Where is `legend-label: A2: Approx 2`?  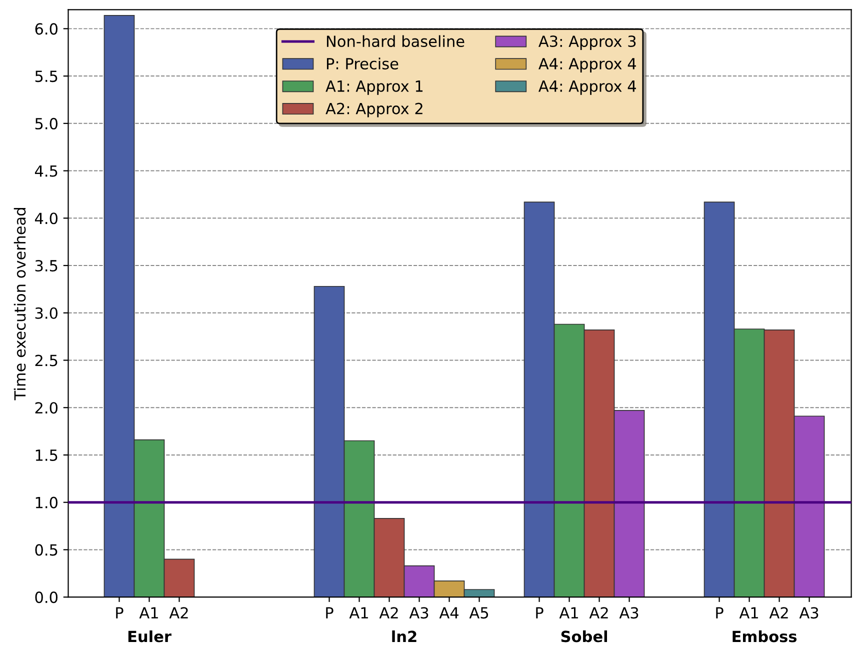
legend-label: A2: Approx 2 is located at coordinates (374, 110).